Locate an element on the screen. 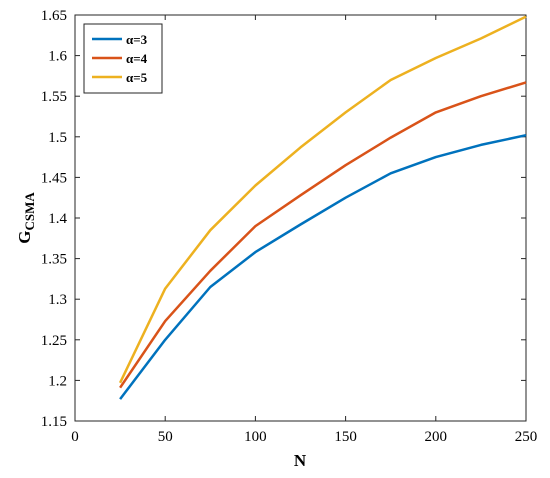 The height and width of the screenshot is (478, 550). y-tick-label: 1.3 is located at coordinates (57, 300).